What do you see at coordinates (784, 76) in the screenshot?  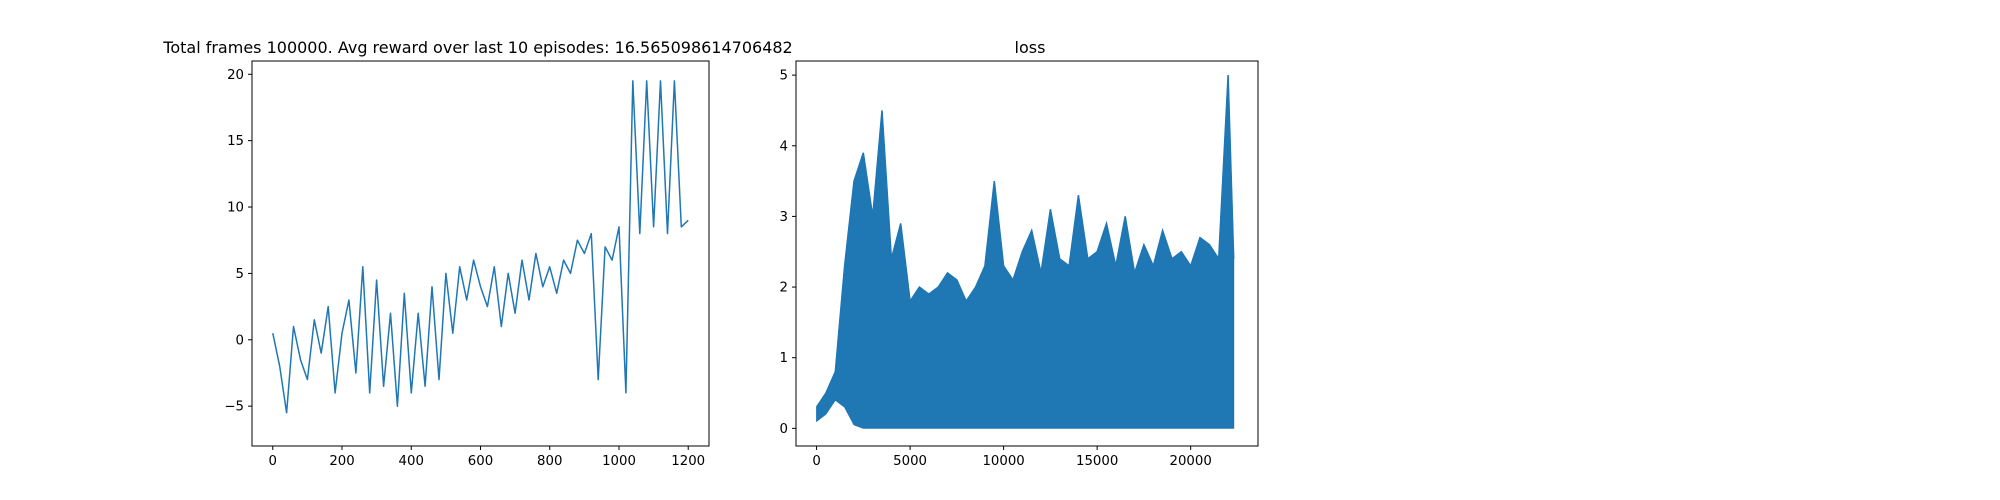 I see `loss-ytick-label: 5` at bounding box center [784, 76].